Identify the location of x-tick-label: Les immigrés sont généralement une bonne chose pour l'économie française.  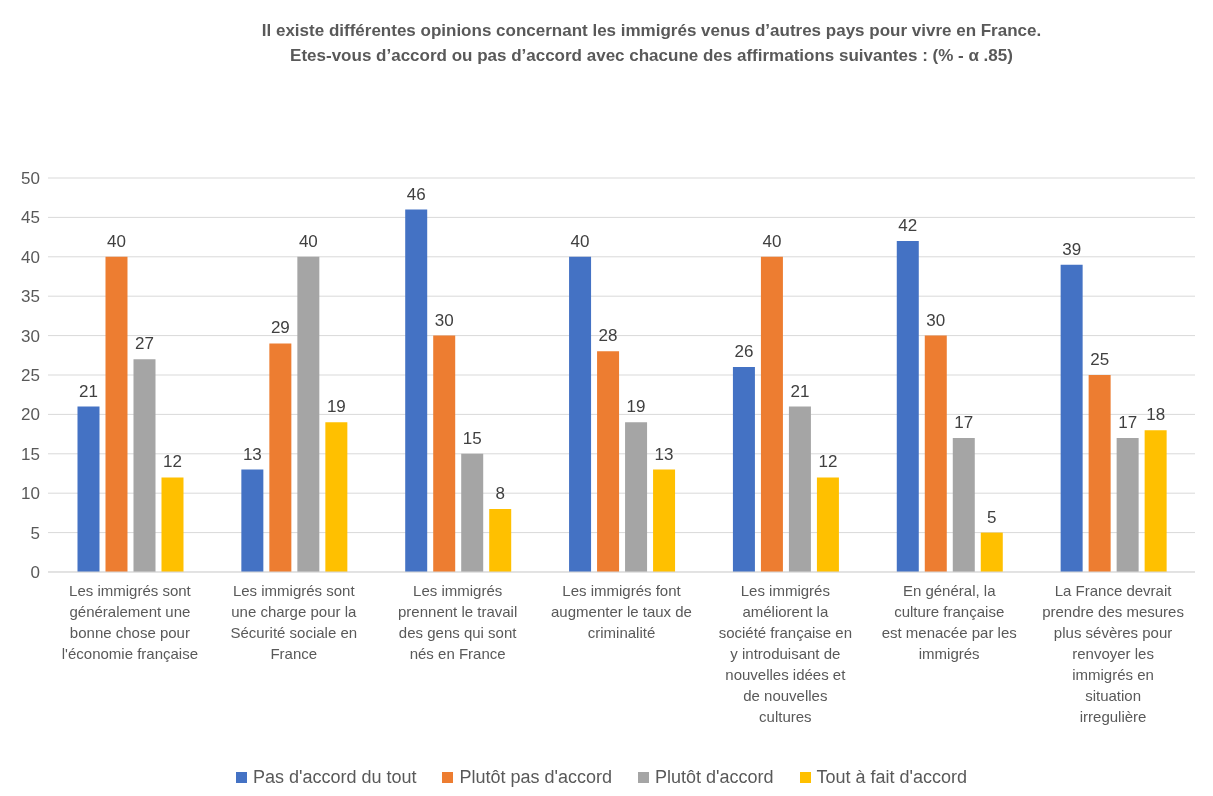
(130, 622).